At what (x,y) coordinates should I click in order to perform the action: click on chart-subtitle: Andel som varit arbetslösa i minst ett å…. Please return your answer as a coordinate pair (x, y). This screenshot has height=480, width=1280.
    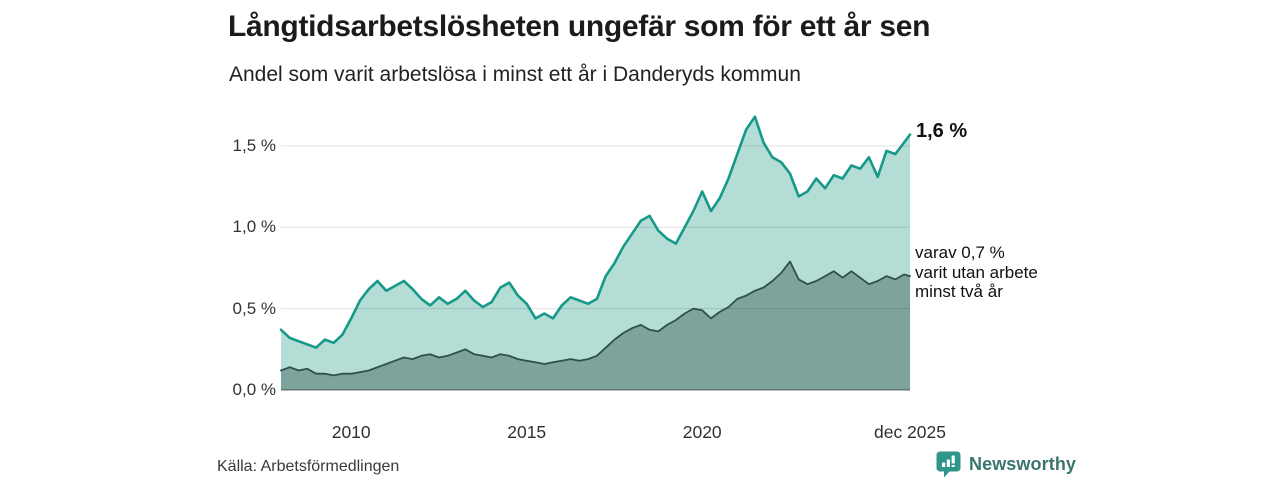
    Looking at the image, I should click on (515, 74).